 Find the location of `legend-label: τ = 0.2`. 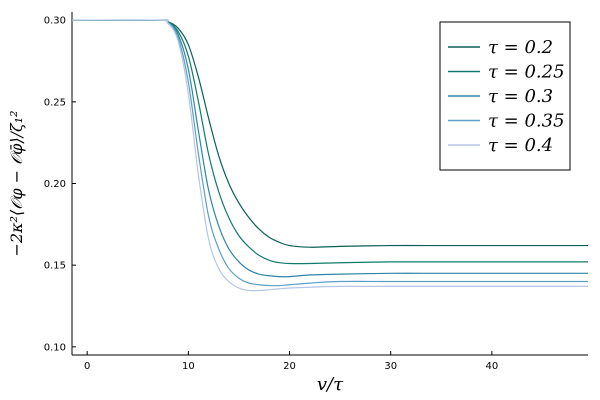

legend-label: τ = 0.2 is located at coordinates (520, 47).